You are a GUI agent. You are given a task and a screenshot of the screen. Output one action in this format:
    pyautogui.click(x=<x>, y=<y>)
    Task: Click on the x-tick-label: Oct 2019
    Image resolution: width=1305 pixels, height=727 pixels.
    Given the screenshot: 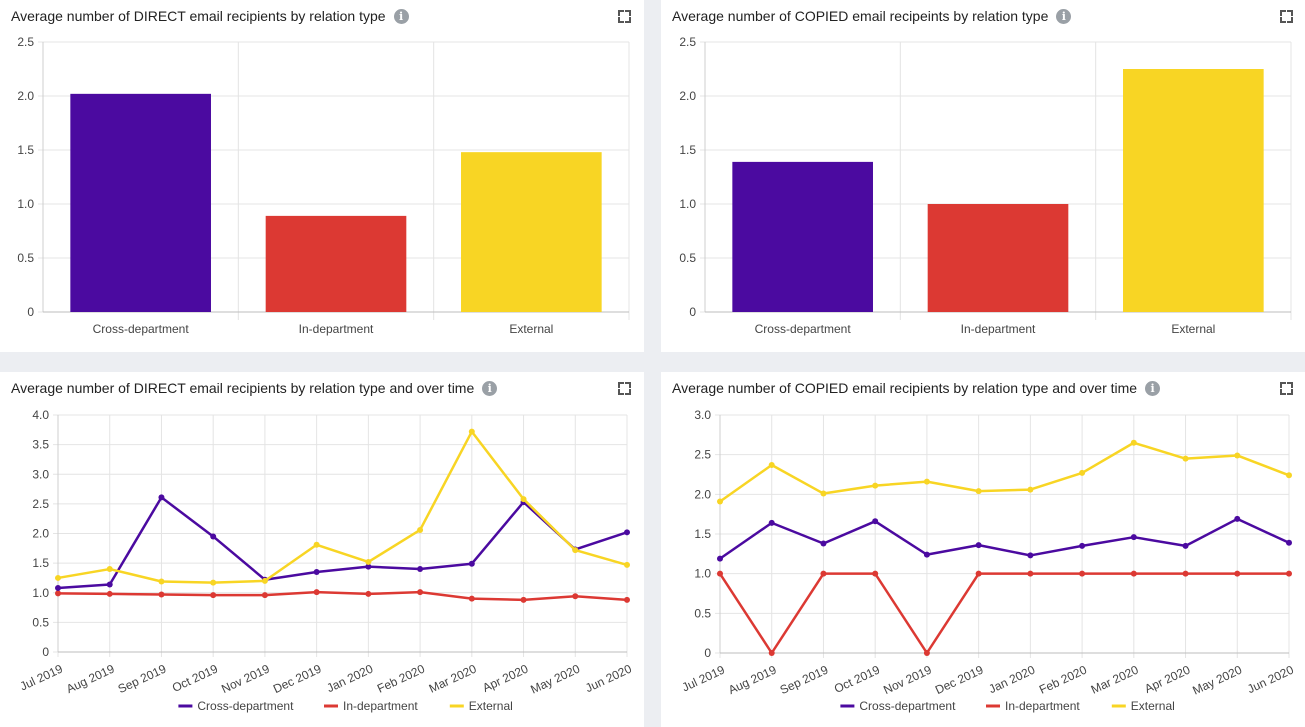 What is the action you would take?
    pyautogui.click(x=195, y=678)
    